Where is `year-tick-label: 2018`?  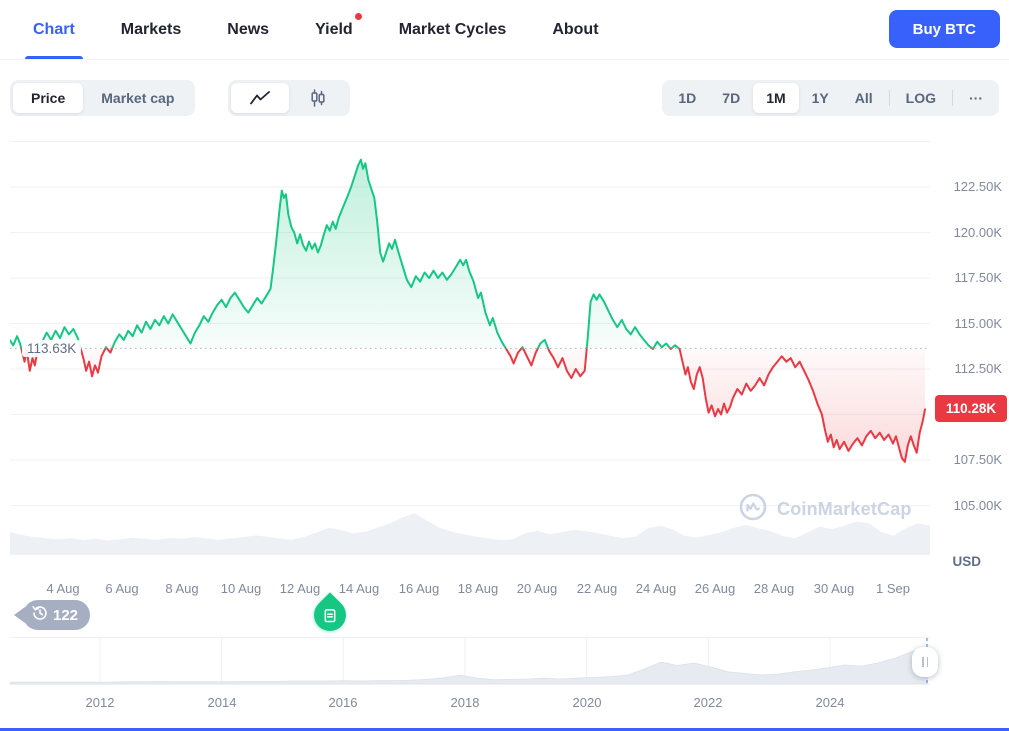
year-tick-label: 2018 is located at coordinates (465, 702).